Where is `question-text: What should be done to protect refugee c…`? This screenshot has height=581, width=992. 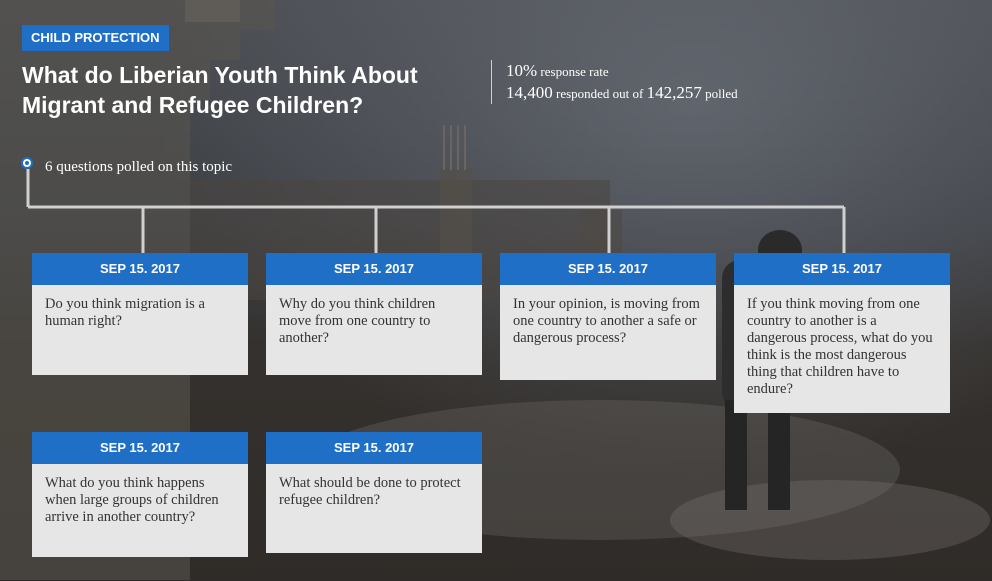
question-text: What should be done to protect refugee c… is located at coordinates (370, 491).